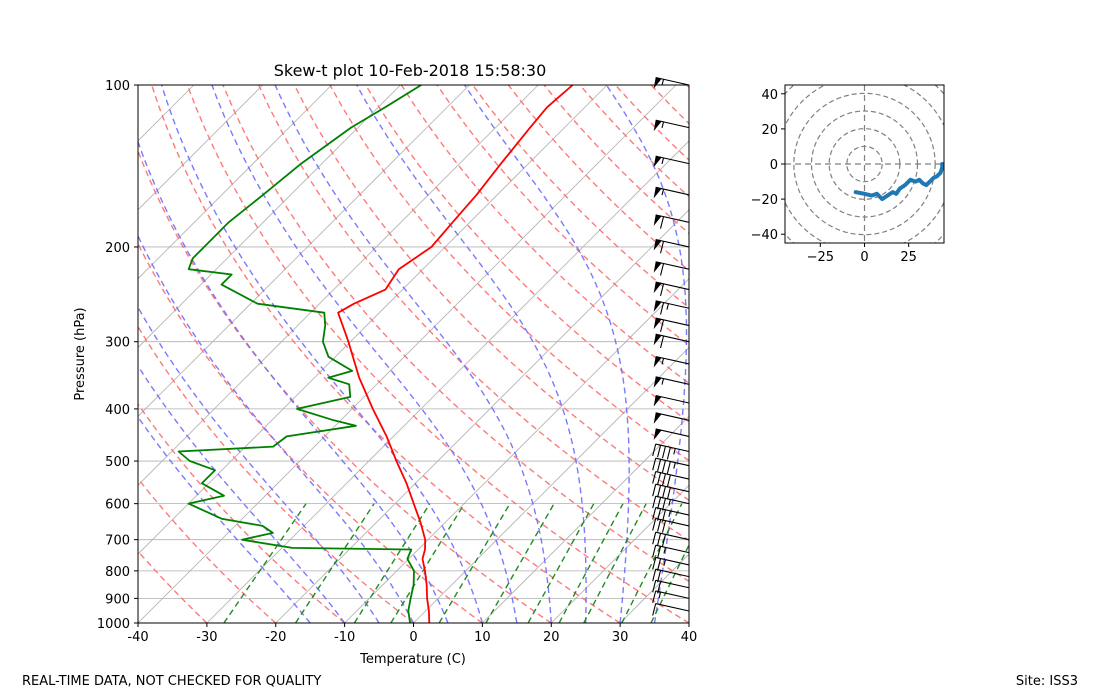 This screenshot has height=700, width=1100. I want to click on dry-adiabat-line, so click(687, 87).